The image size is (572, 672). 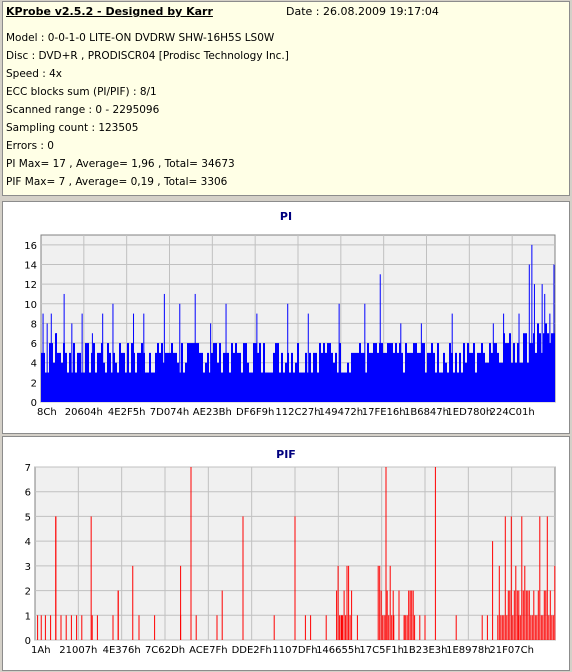 I want to click on x-tick-label: 1ED780h, so click(x=469, y=412).